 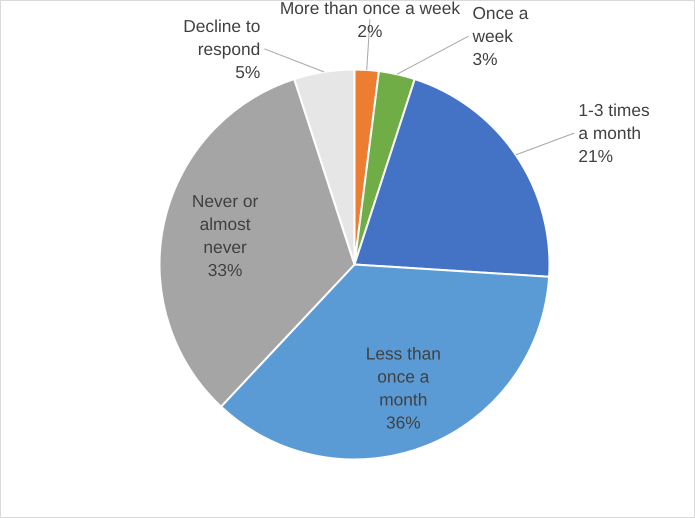 I want to click on slice-label: Never or almost never, so click(x=225, y=224).